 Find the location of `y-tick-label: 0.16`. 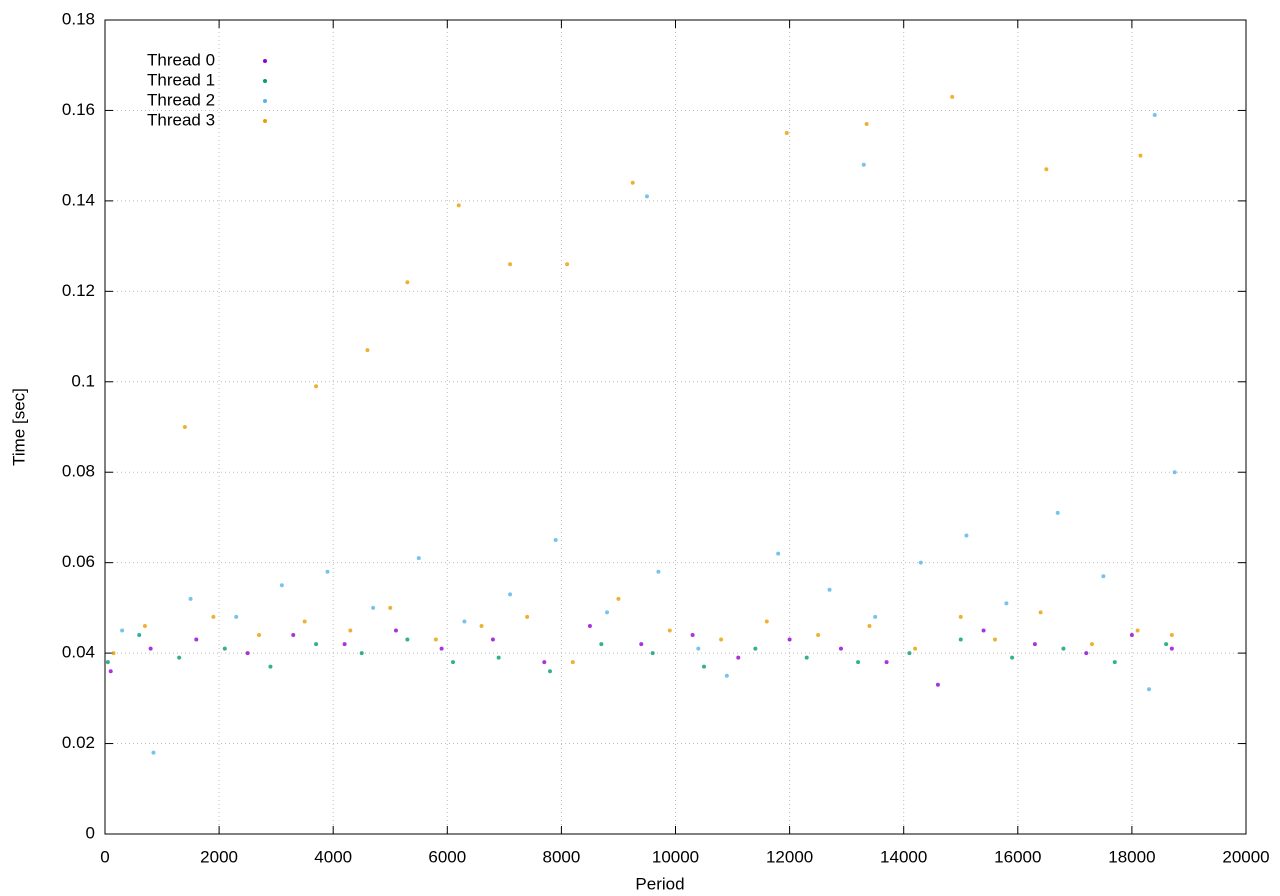

y-tick-label: 0.16 is located at coordinates (78, 109).